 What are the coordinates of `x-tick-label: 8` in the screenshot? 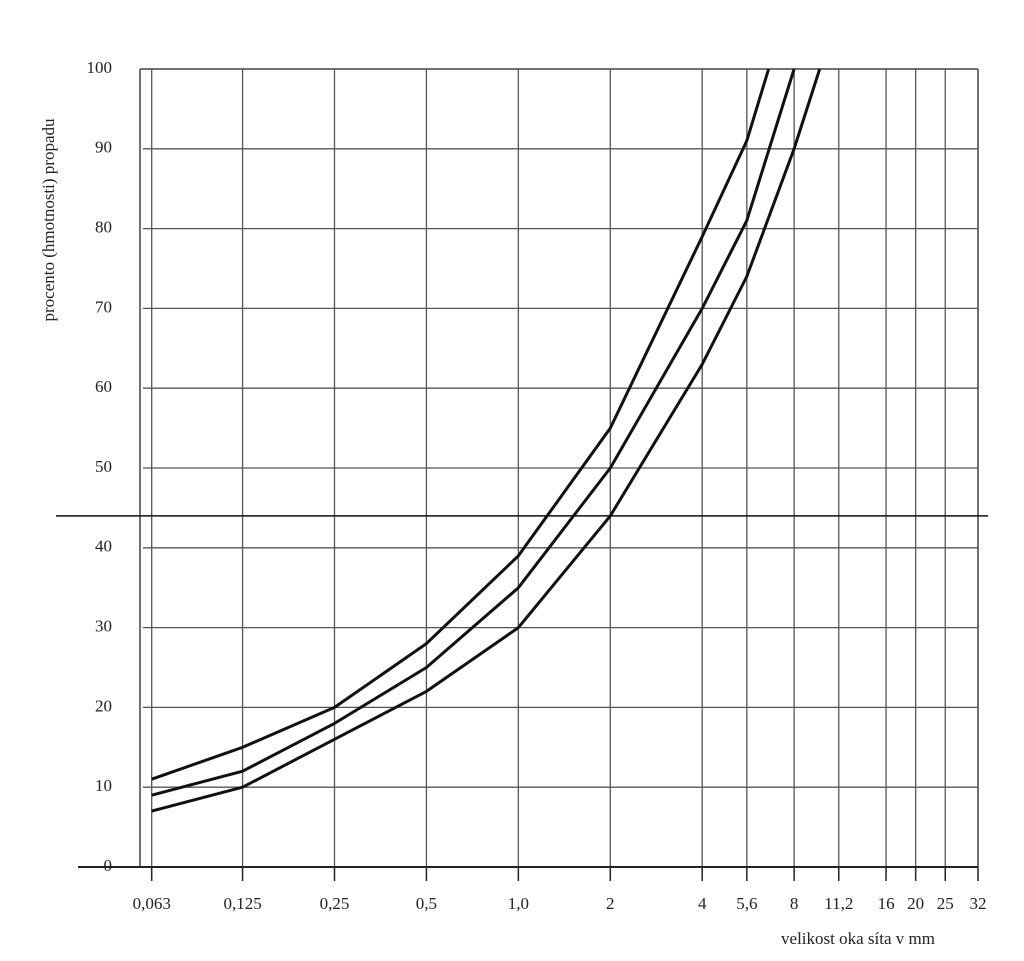 It's located at (794, 903).